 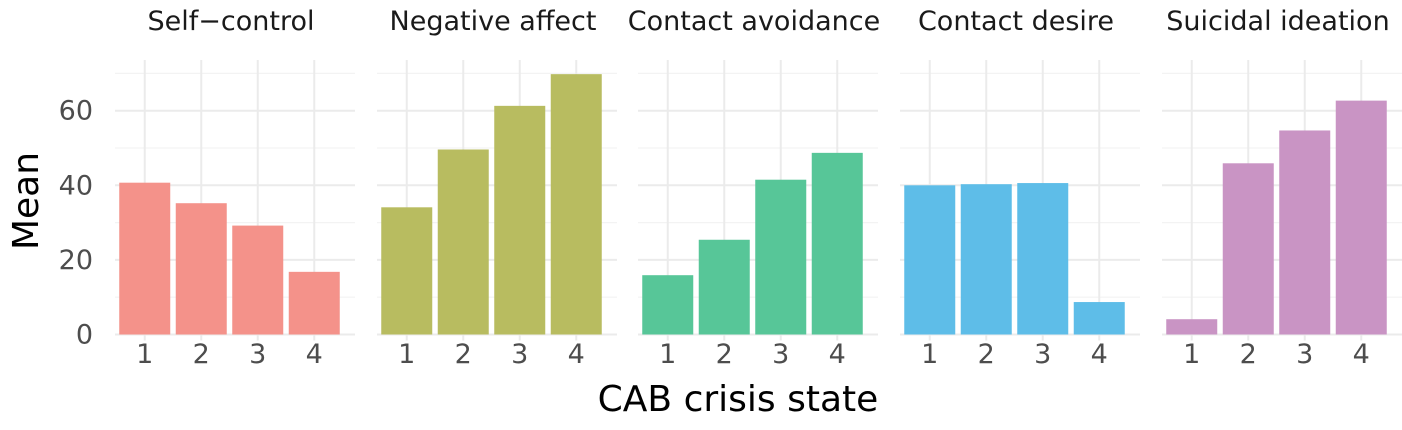 I want to click on y-tick-label: 40, so click(x=76, y=185).